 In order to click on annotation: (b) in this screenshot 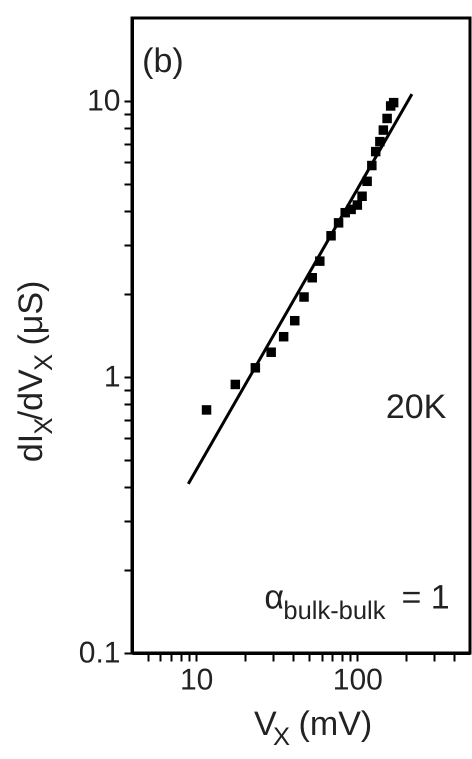, I will do `click(163, 61)`.